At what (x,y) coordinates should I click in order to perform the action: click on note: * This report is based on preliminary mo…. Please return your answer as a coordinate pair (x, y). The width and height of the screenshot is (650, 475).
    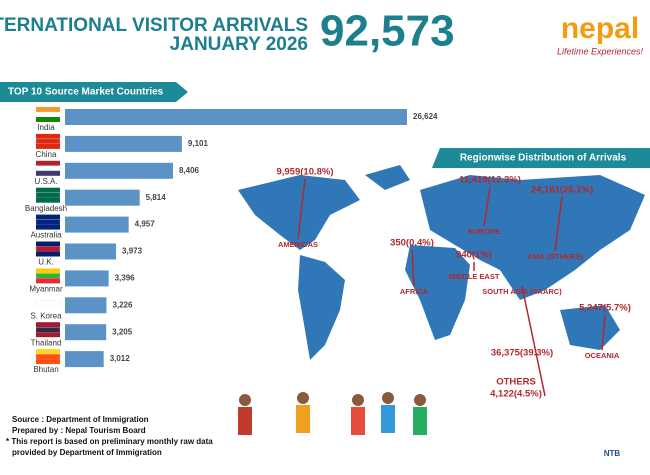
    Looking at the image, I should click on (109, 441).